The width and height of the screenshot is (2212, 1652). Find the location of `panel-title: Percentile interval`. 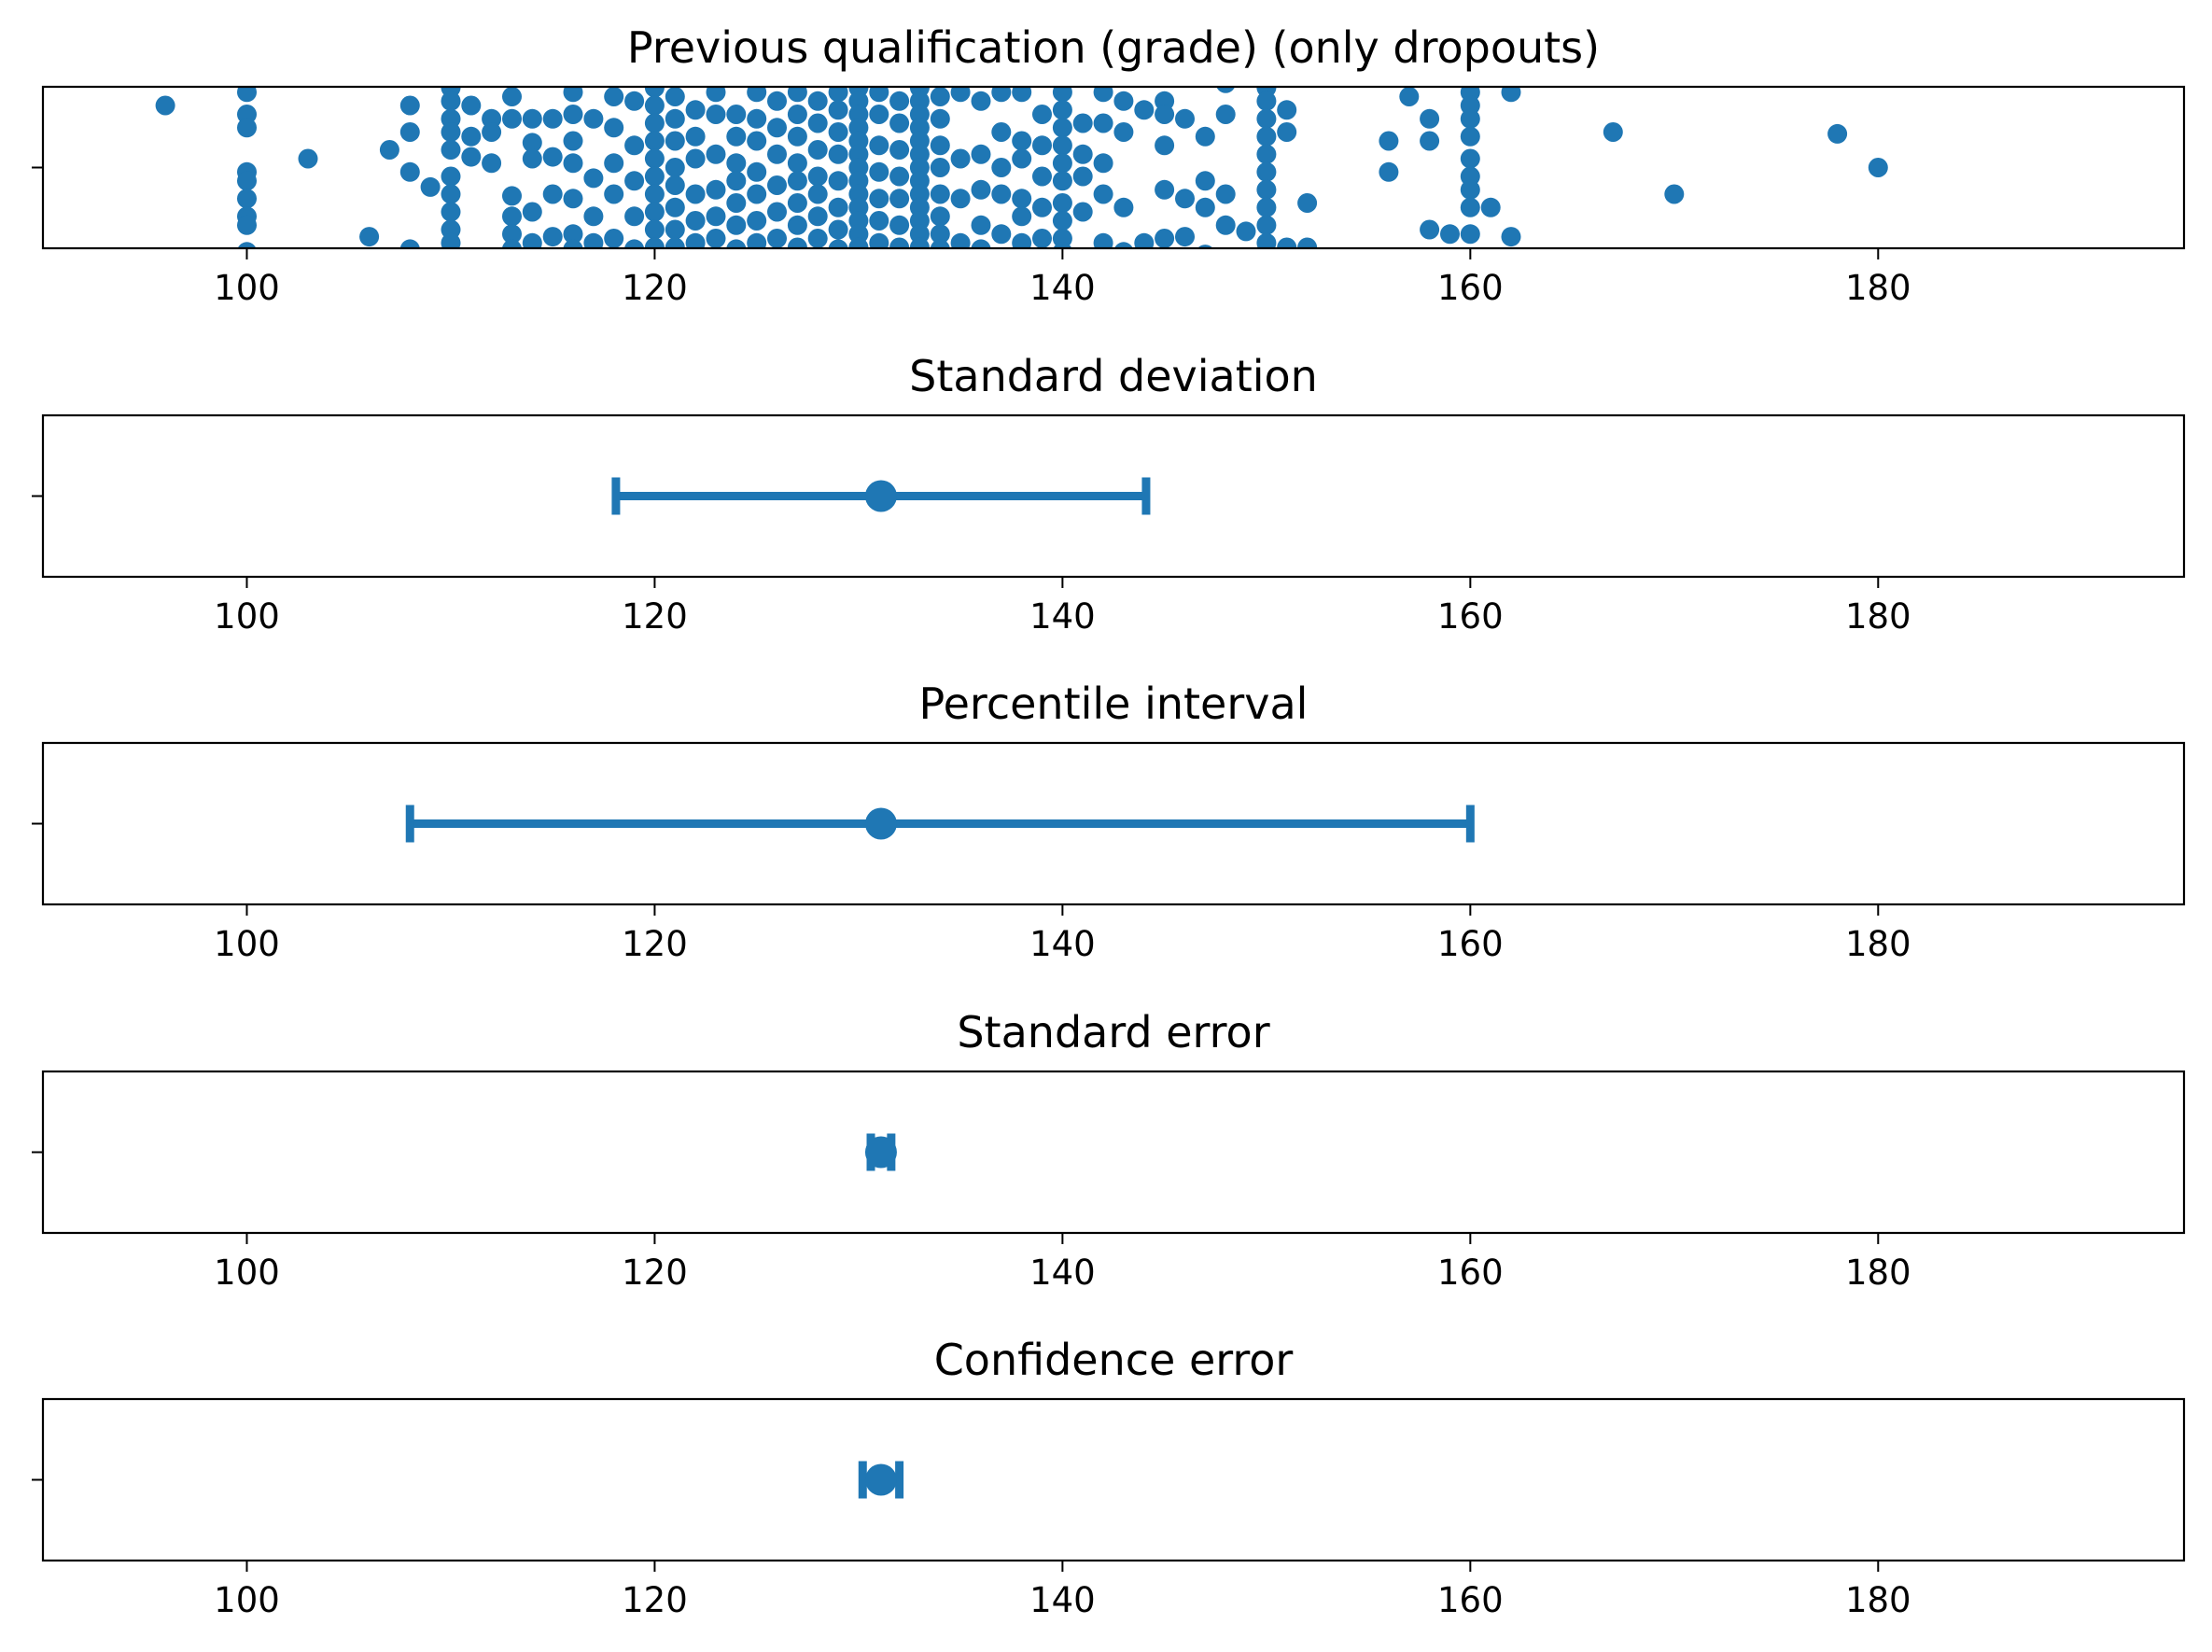

panel-title: Percentile interval is located at coordinates (1114, 704).